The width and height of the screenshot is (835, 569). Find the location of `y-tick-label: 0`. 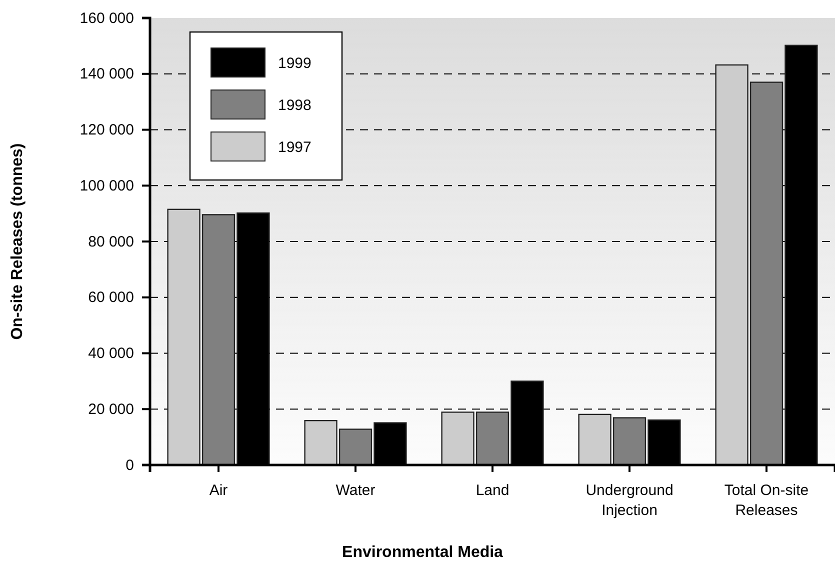

y-tick-label: 0 is located at coordinates (130, 465).